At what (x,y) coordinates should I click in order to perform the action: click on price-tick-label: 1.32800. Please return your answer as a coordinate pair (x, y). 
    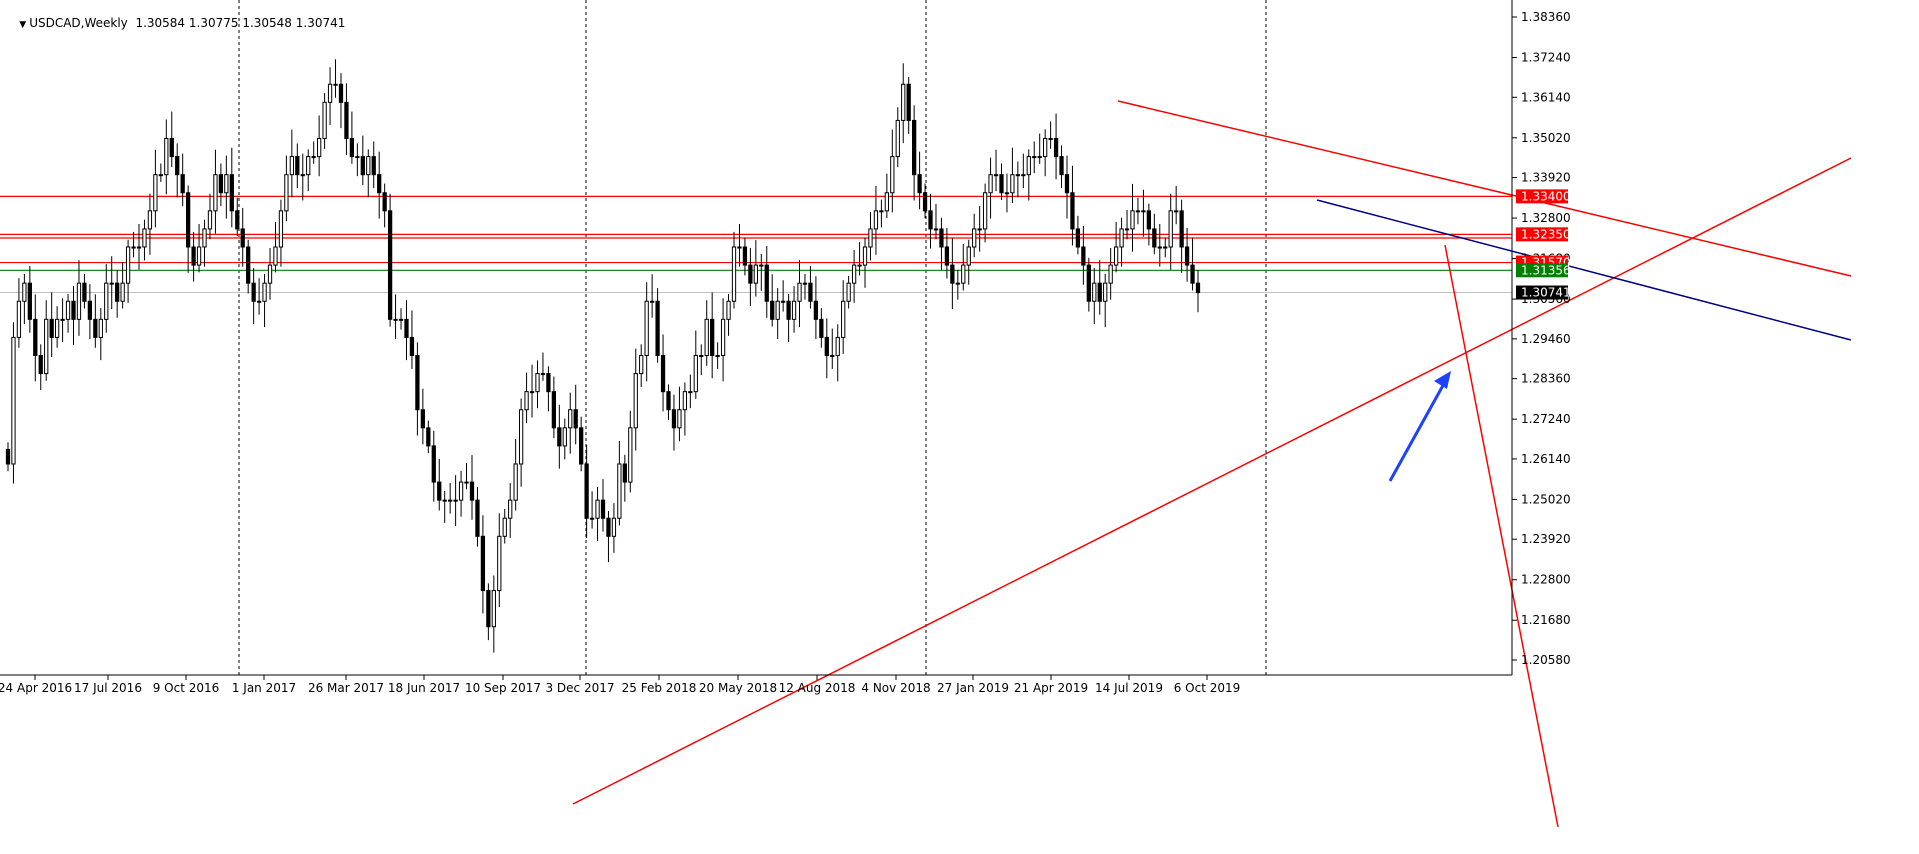
    Looking at the image, I should click on (1546, 218).